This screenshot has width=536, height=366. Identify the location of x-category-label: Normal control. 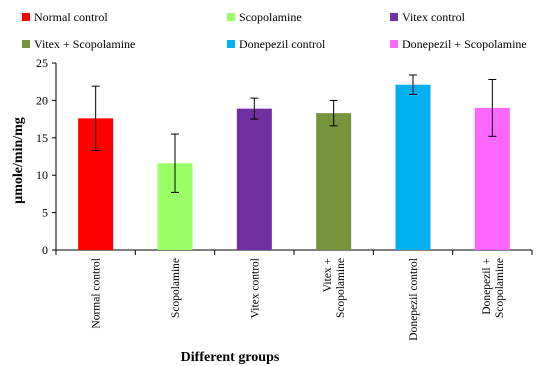
(97, 293).